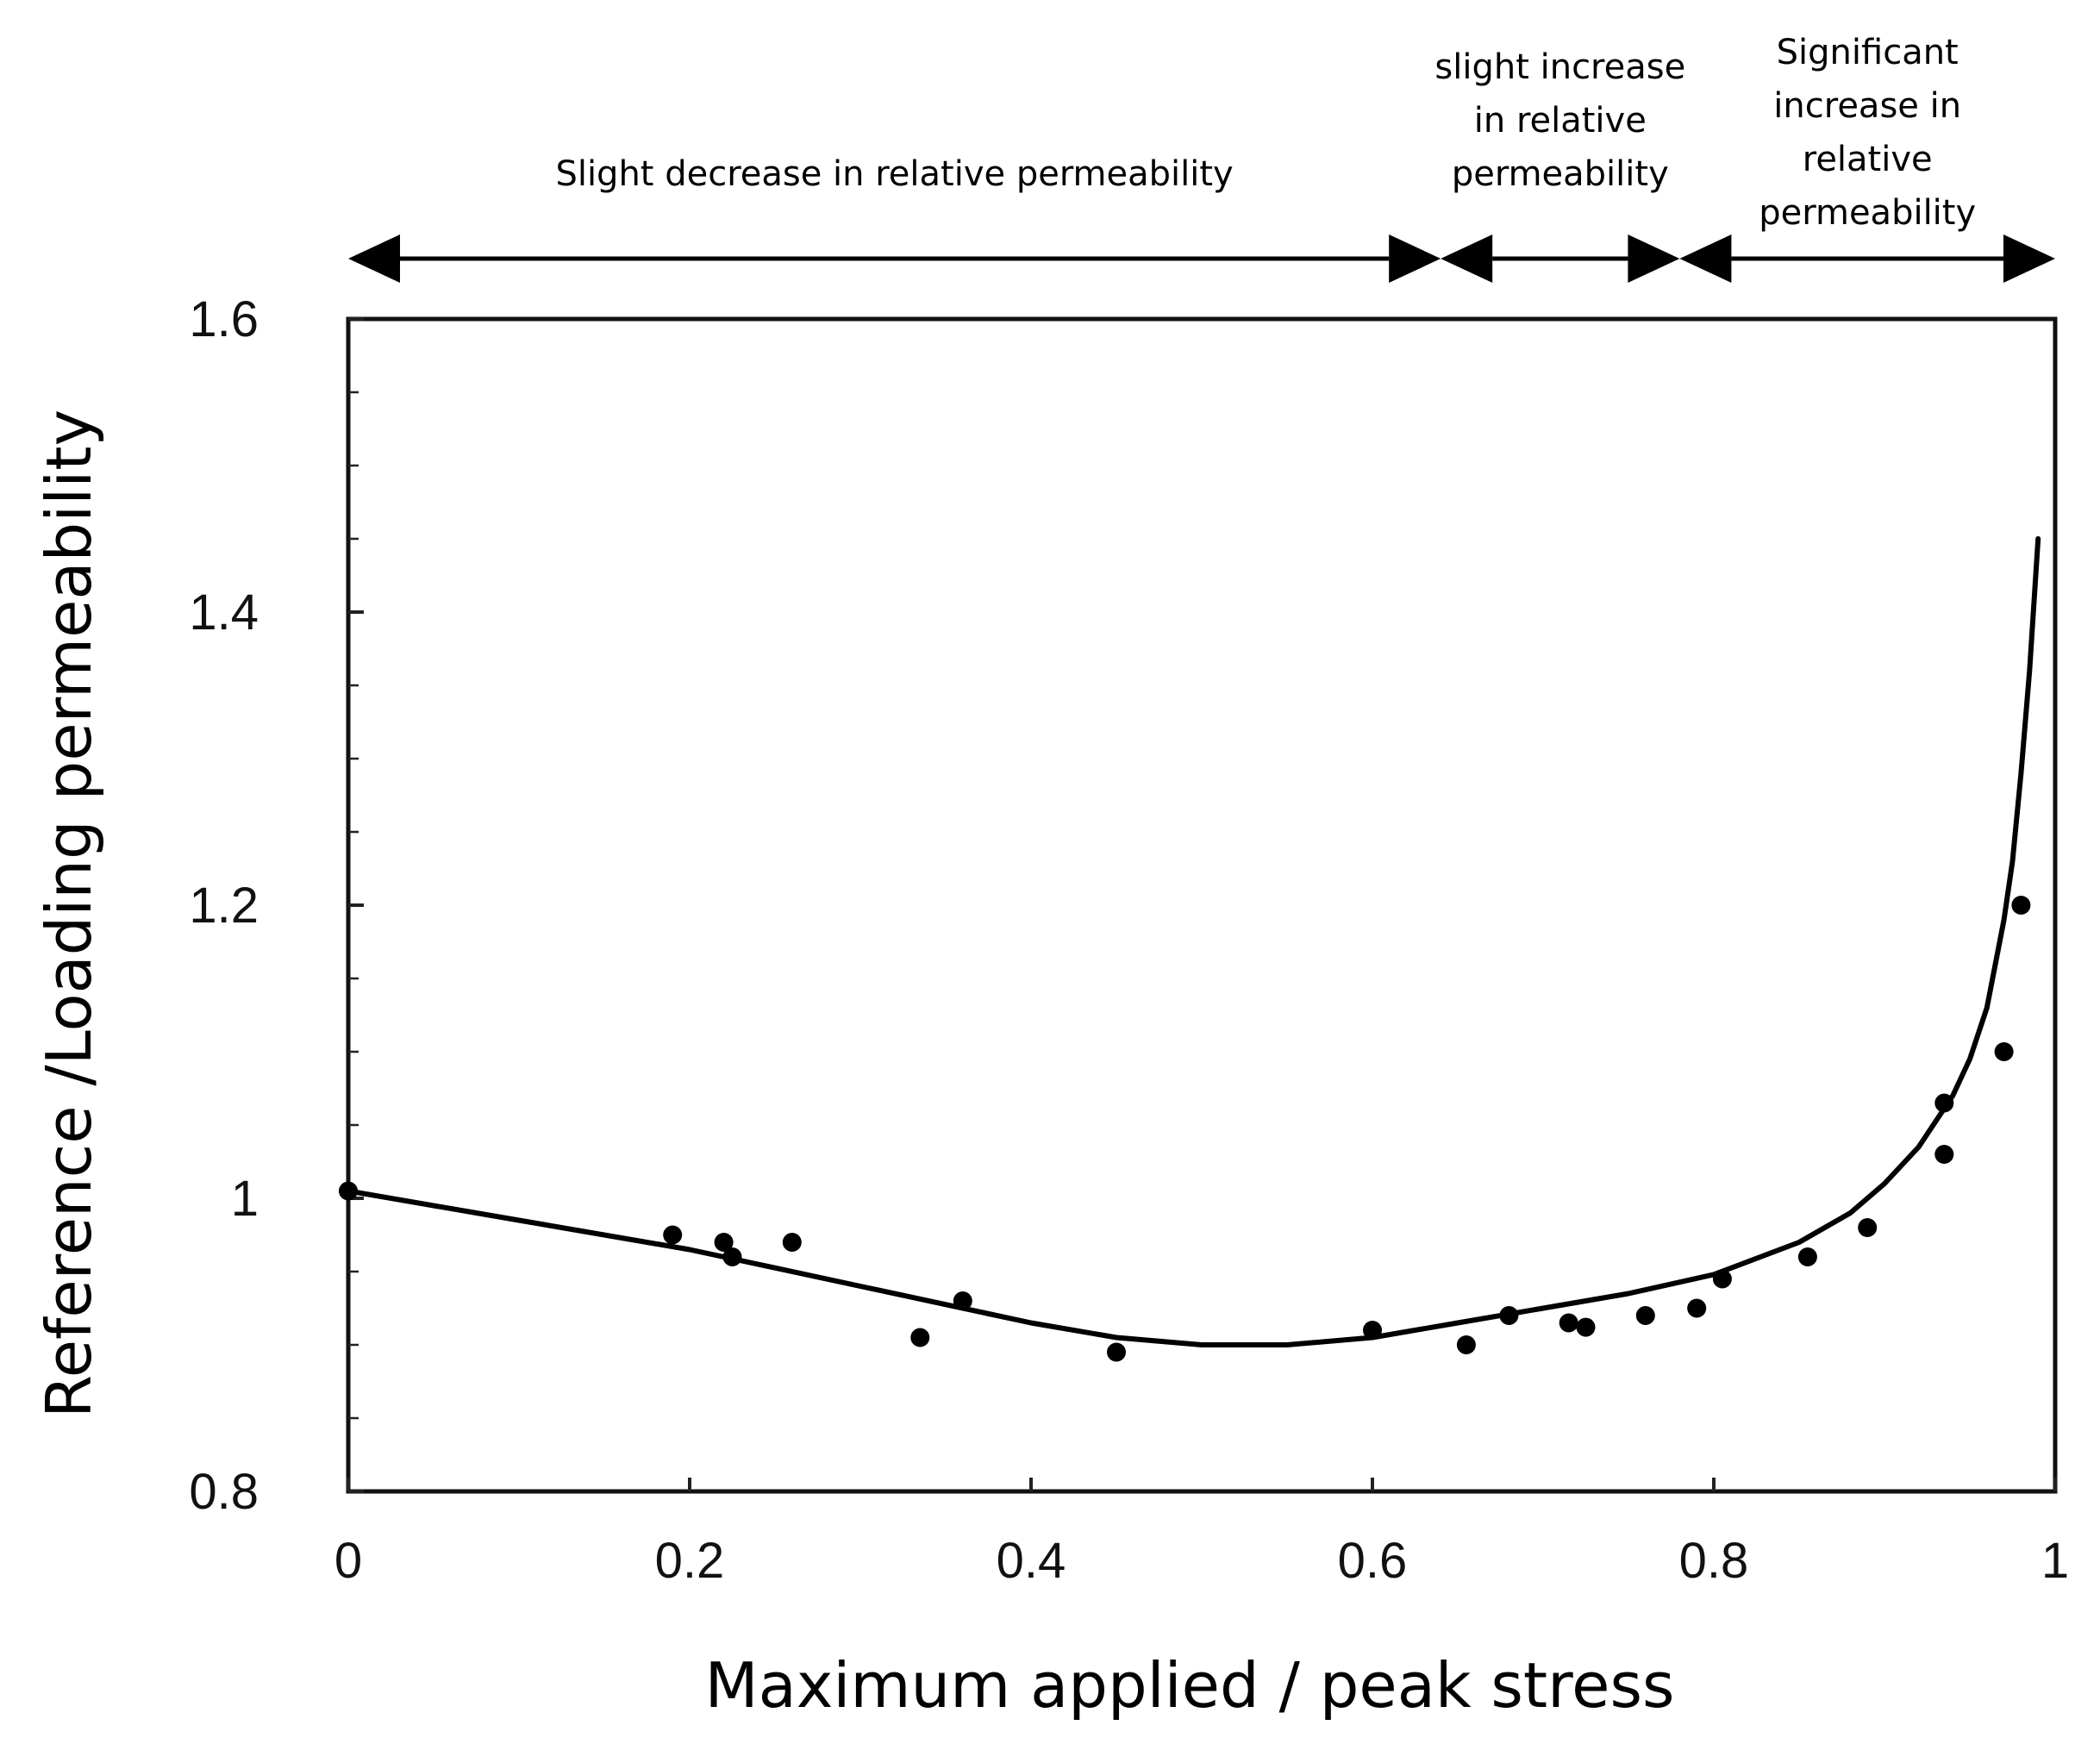 Image resolution: width=2100 pixels, height=1744 pixels. Describe the element at coordinates (1867, 106) in the screenshot. I see `region-annotation-line: increase in` at that location.